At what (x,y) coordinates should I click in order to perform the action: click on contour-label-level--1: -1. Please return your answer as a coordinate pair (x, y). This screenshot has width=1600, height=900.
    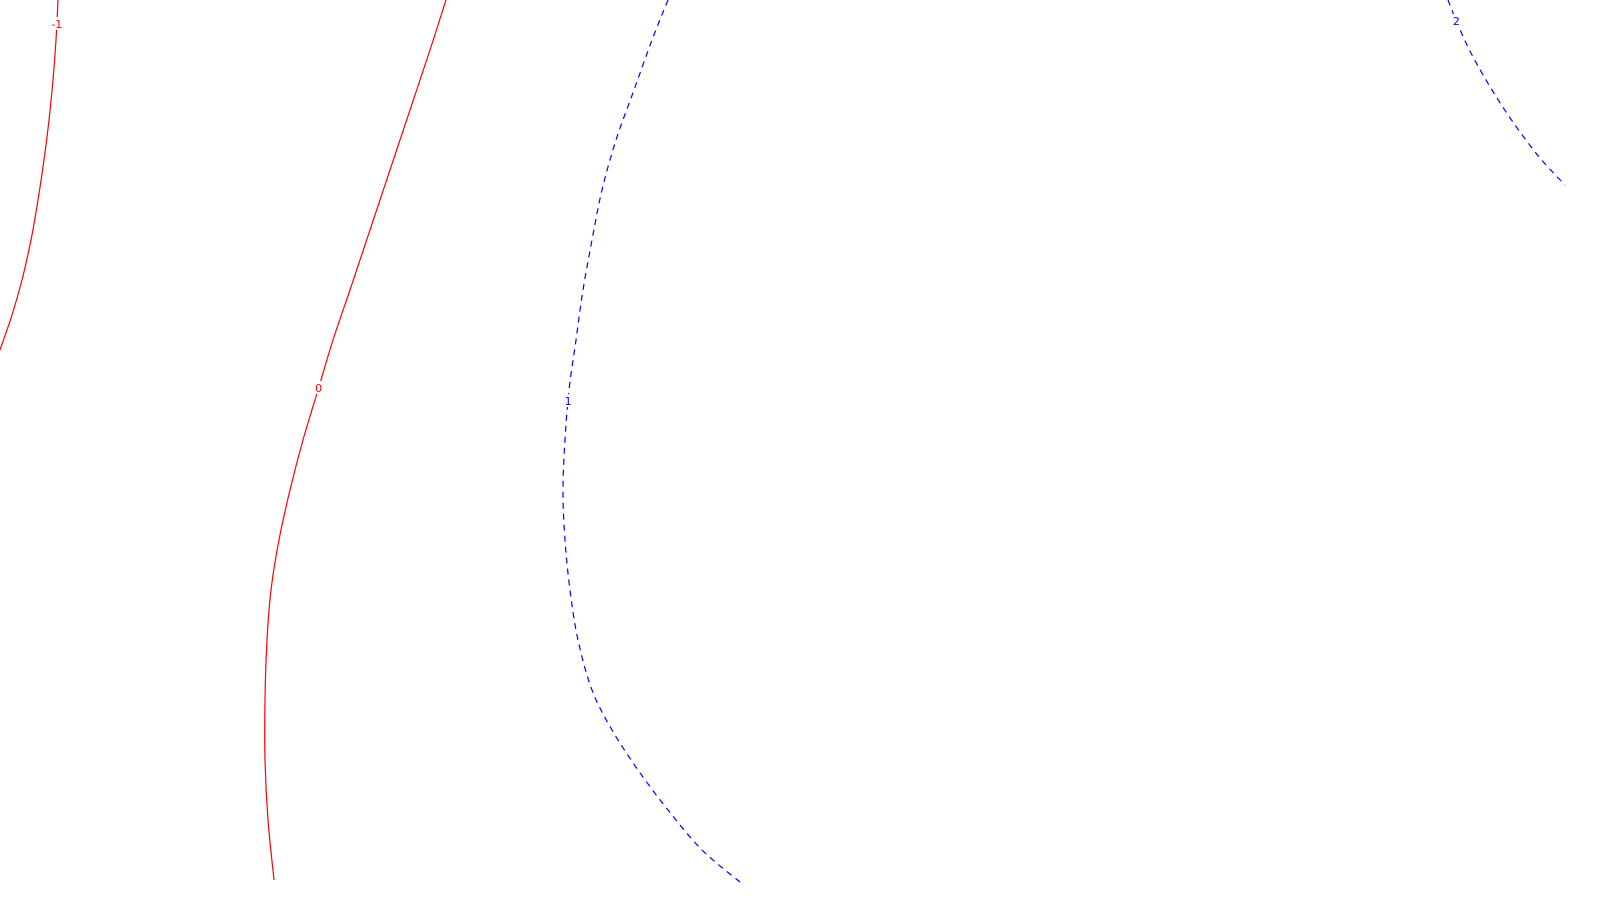
    Looking at the image, I should click on (56, 24).